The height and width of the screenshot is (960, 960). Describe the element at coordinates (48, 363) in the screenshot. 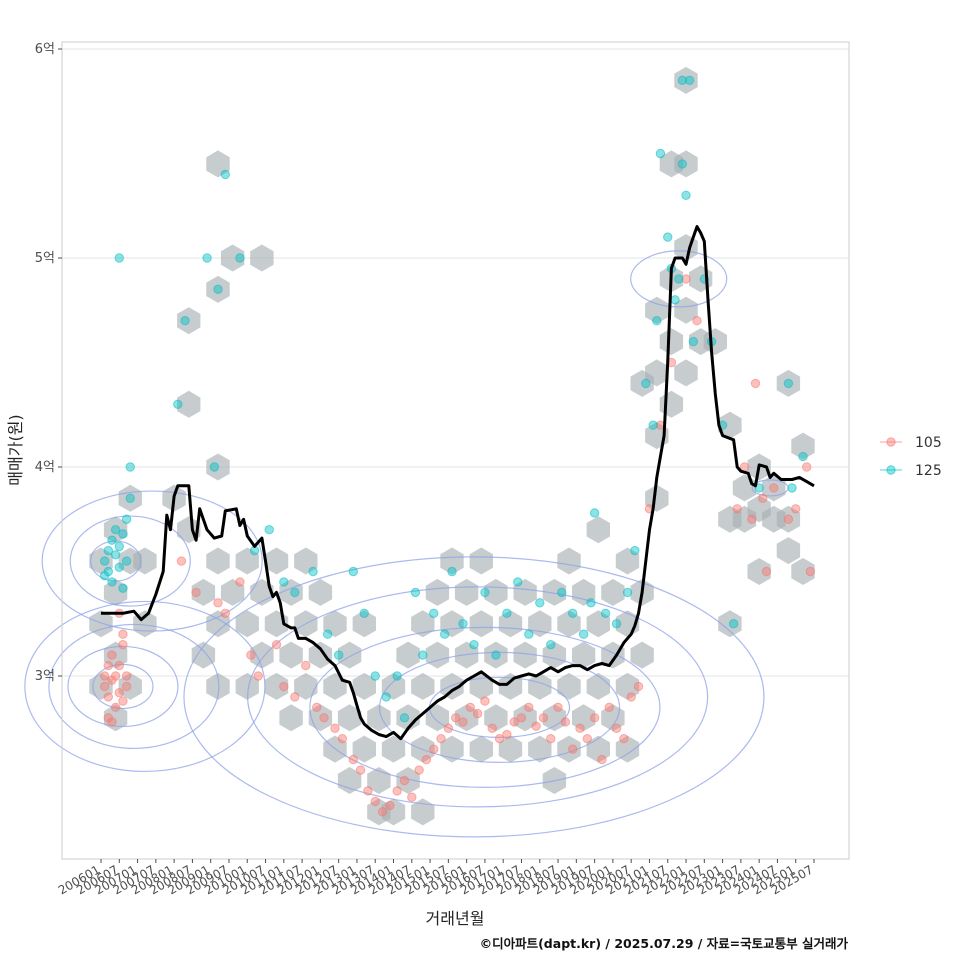

I see `y-axis: 3억 4억 5억 6억` at that location.